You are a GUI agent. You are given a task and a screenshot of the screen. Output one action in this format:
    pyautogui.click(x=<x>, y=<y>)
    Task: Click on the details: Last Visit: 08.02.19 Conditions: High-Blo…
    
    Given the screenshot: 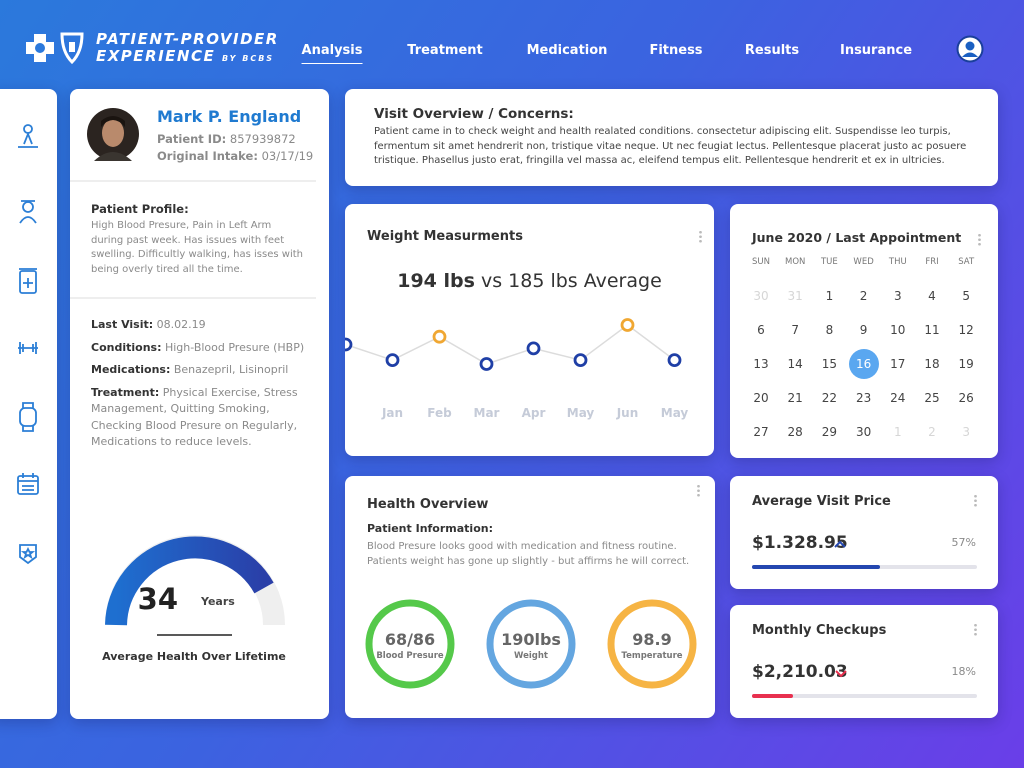 What is the action you would take?
    pyautogui.click(x=198, y=387)
    